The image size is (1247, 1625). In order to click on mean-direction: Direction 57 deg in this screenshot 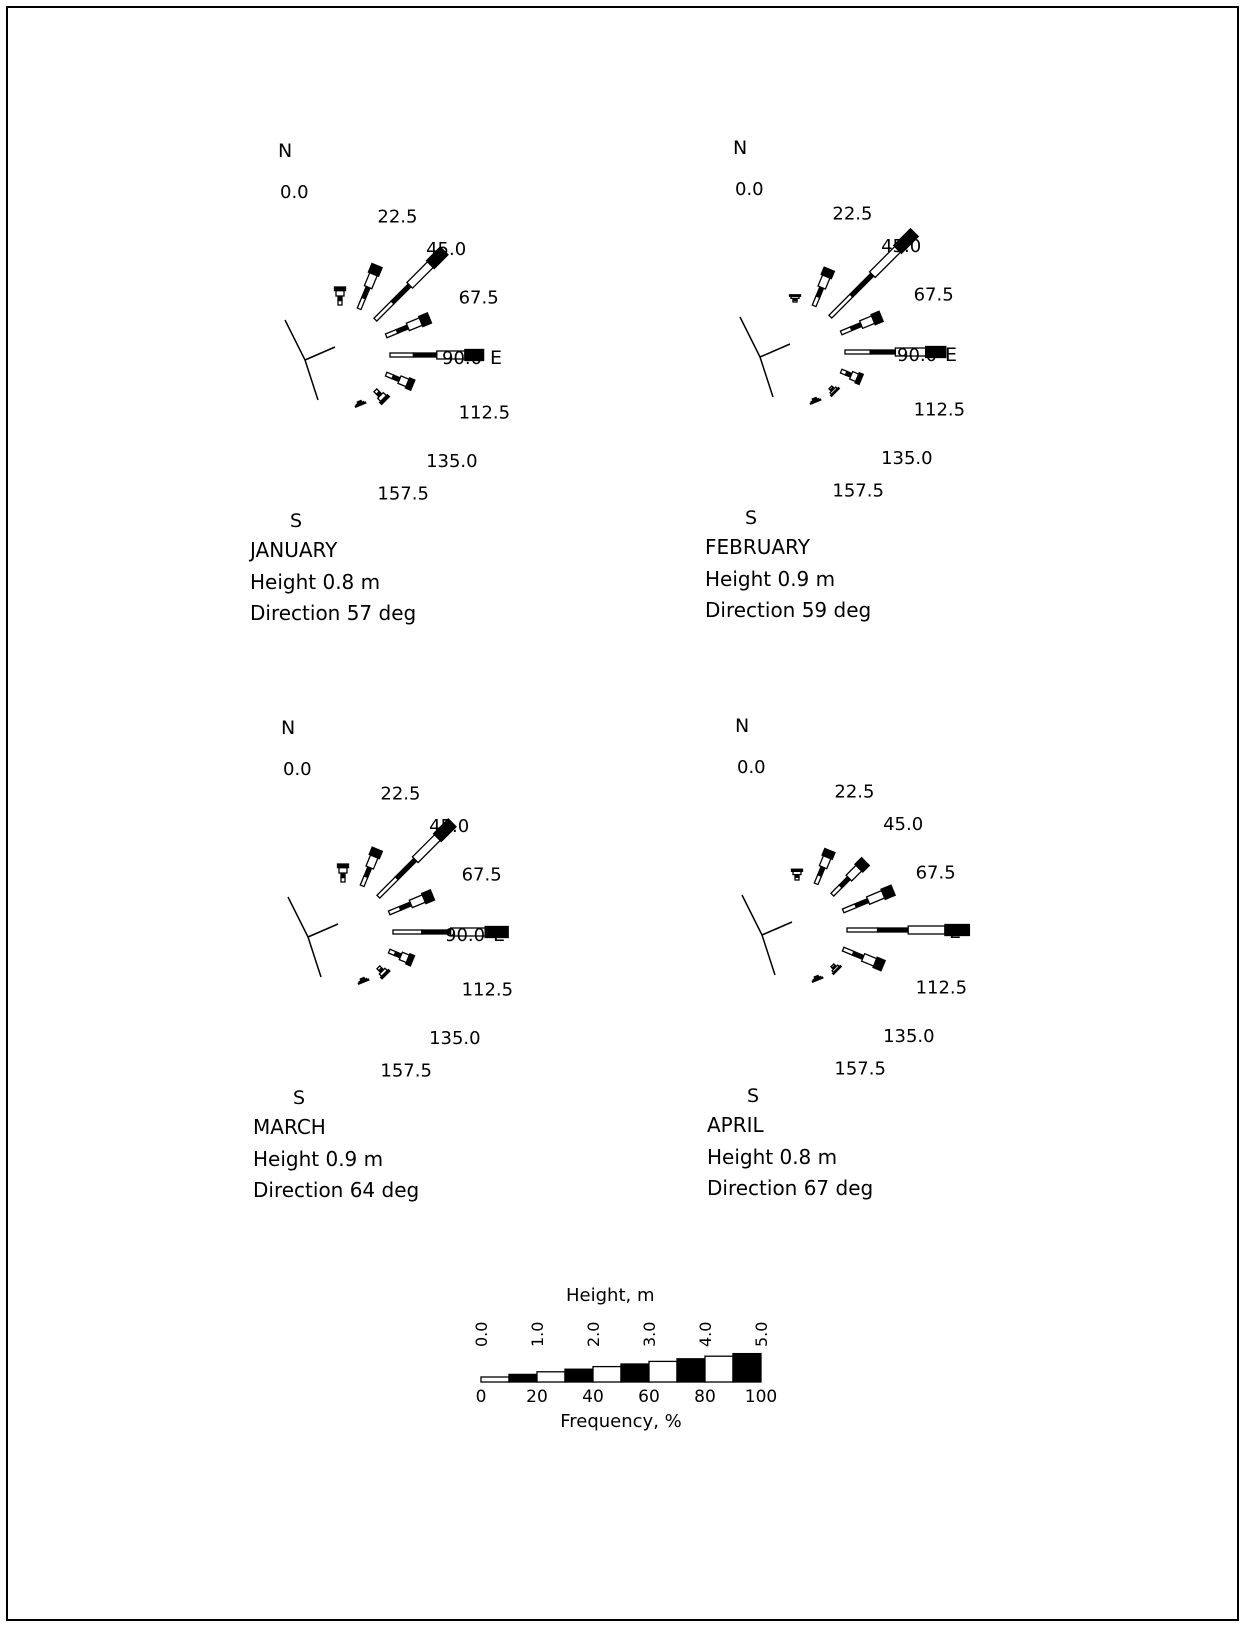, I will do `click(333, 613)`.